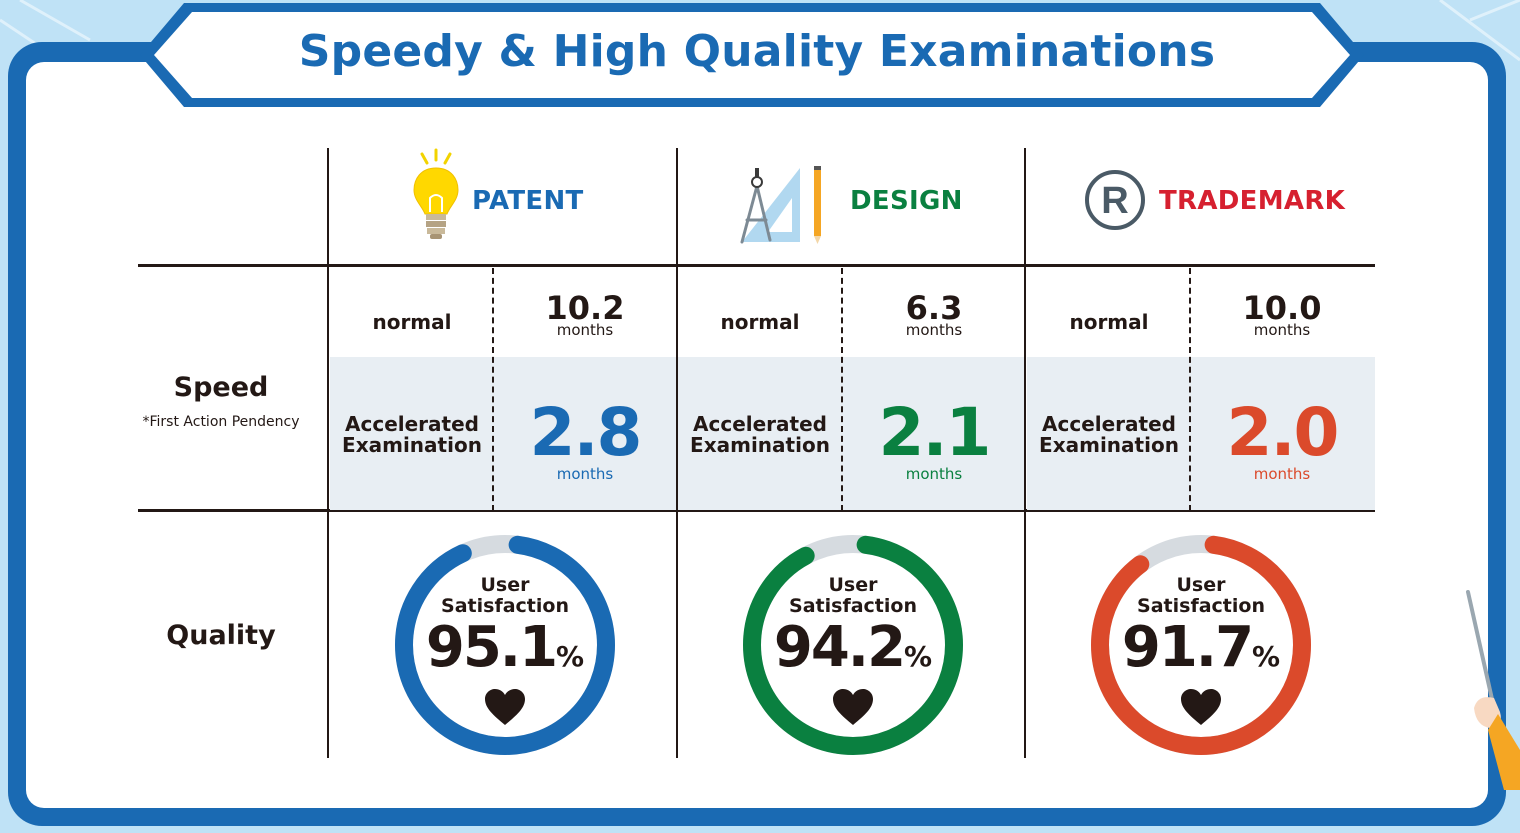 Image resolution: width=1520 pixels, height=833 pixels. I want to click on page-title: Speedy & High Quality Examinations, so click(757, 51).